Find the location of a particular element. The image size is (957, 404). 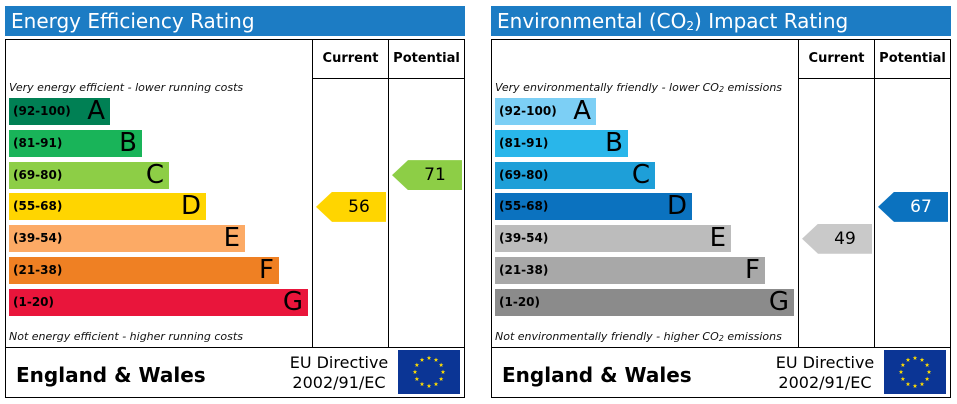

panel-title: Environmental (CO2) Impact Rating is located at coordinates (721, 21).